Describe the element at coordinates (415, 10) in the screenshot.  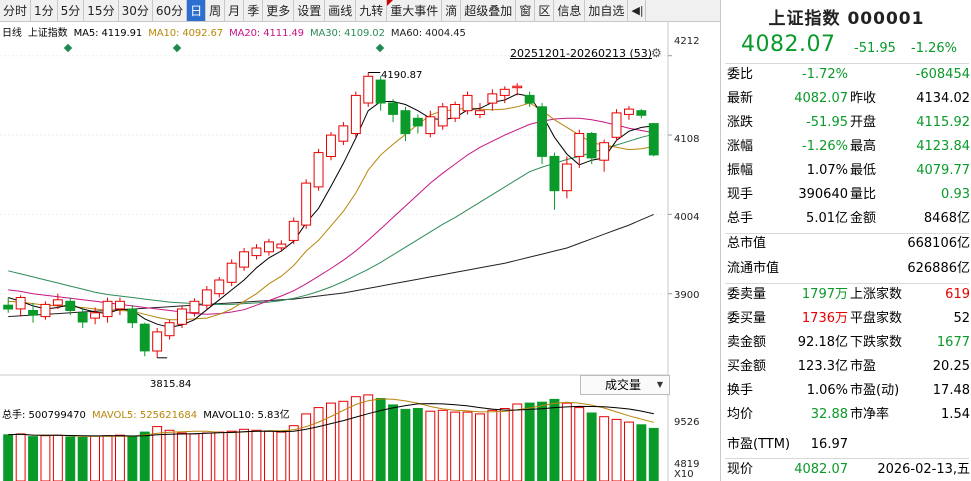
I see `toolbar-button-14: 重大事件` at that location.